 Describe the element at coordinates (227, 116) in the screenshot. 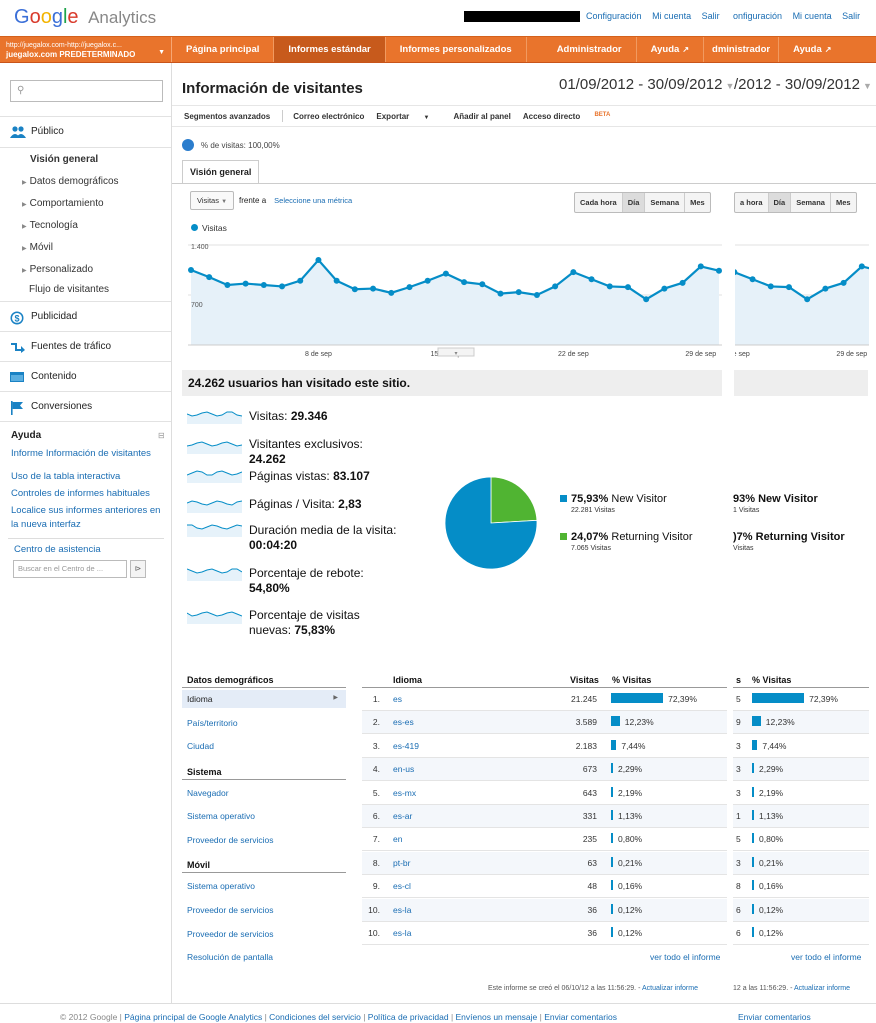

I see `advanced-segments-button: Segmentos avanzados` at that location.